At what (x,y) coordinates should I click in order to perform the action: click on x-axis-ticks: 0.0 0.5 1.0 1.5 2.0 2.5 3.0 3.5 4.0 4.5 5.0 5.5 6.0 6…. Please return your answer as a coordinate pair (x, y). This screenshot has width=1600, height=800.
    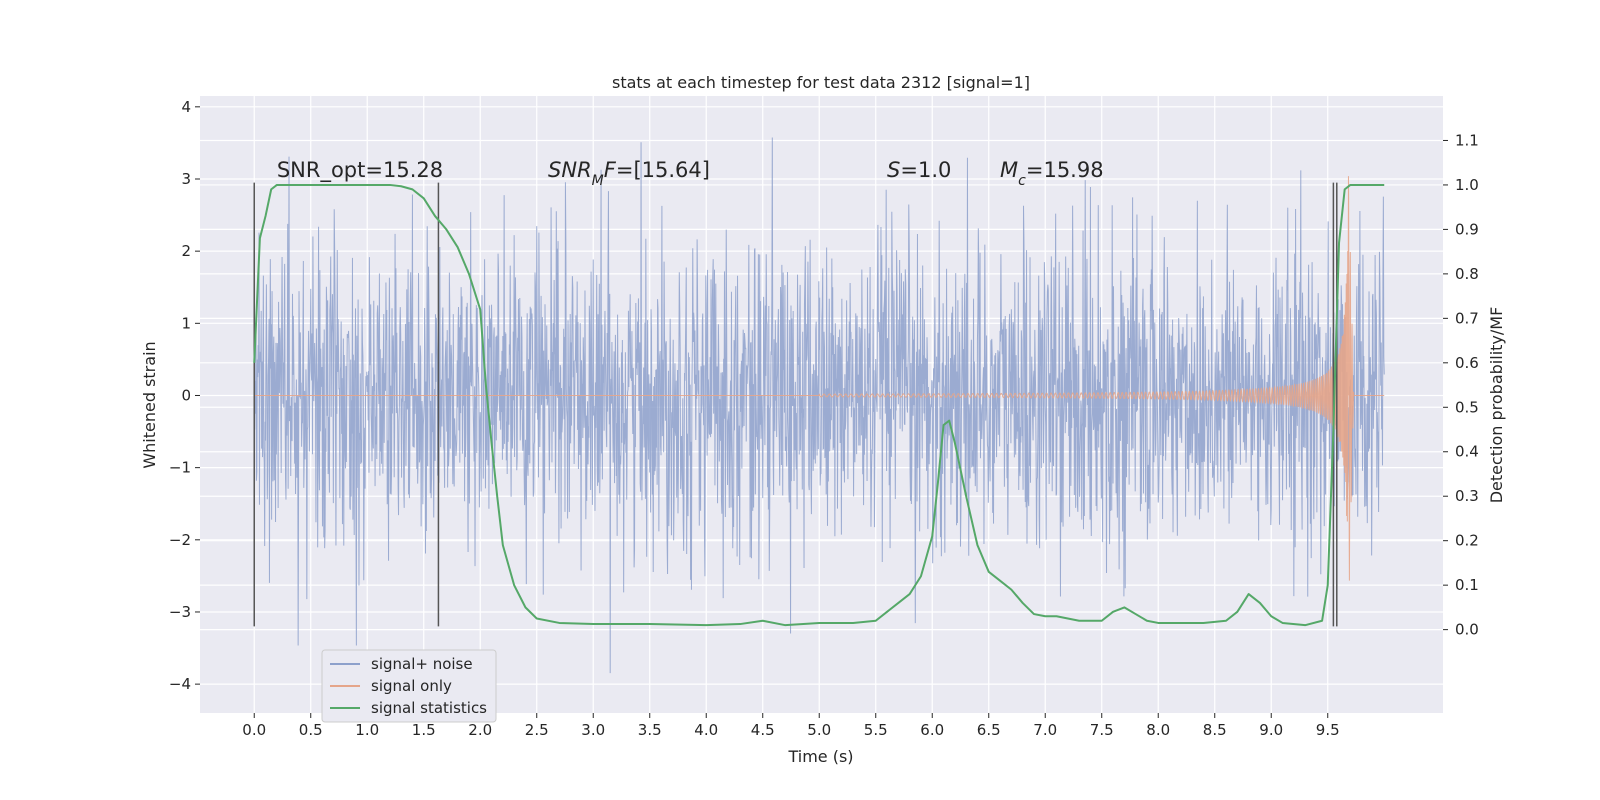
    Looking at the image, I should click on (791, 726).